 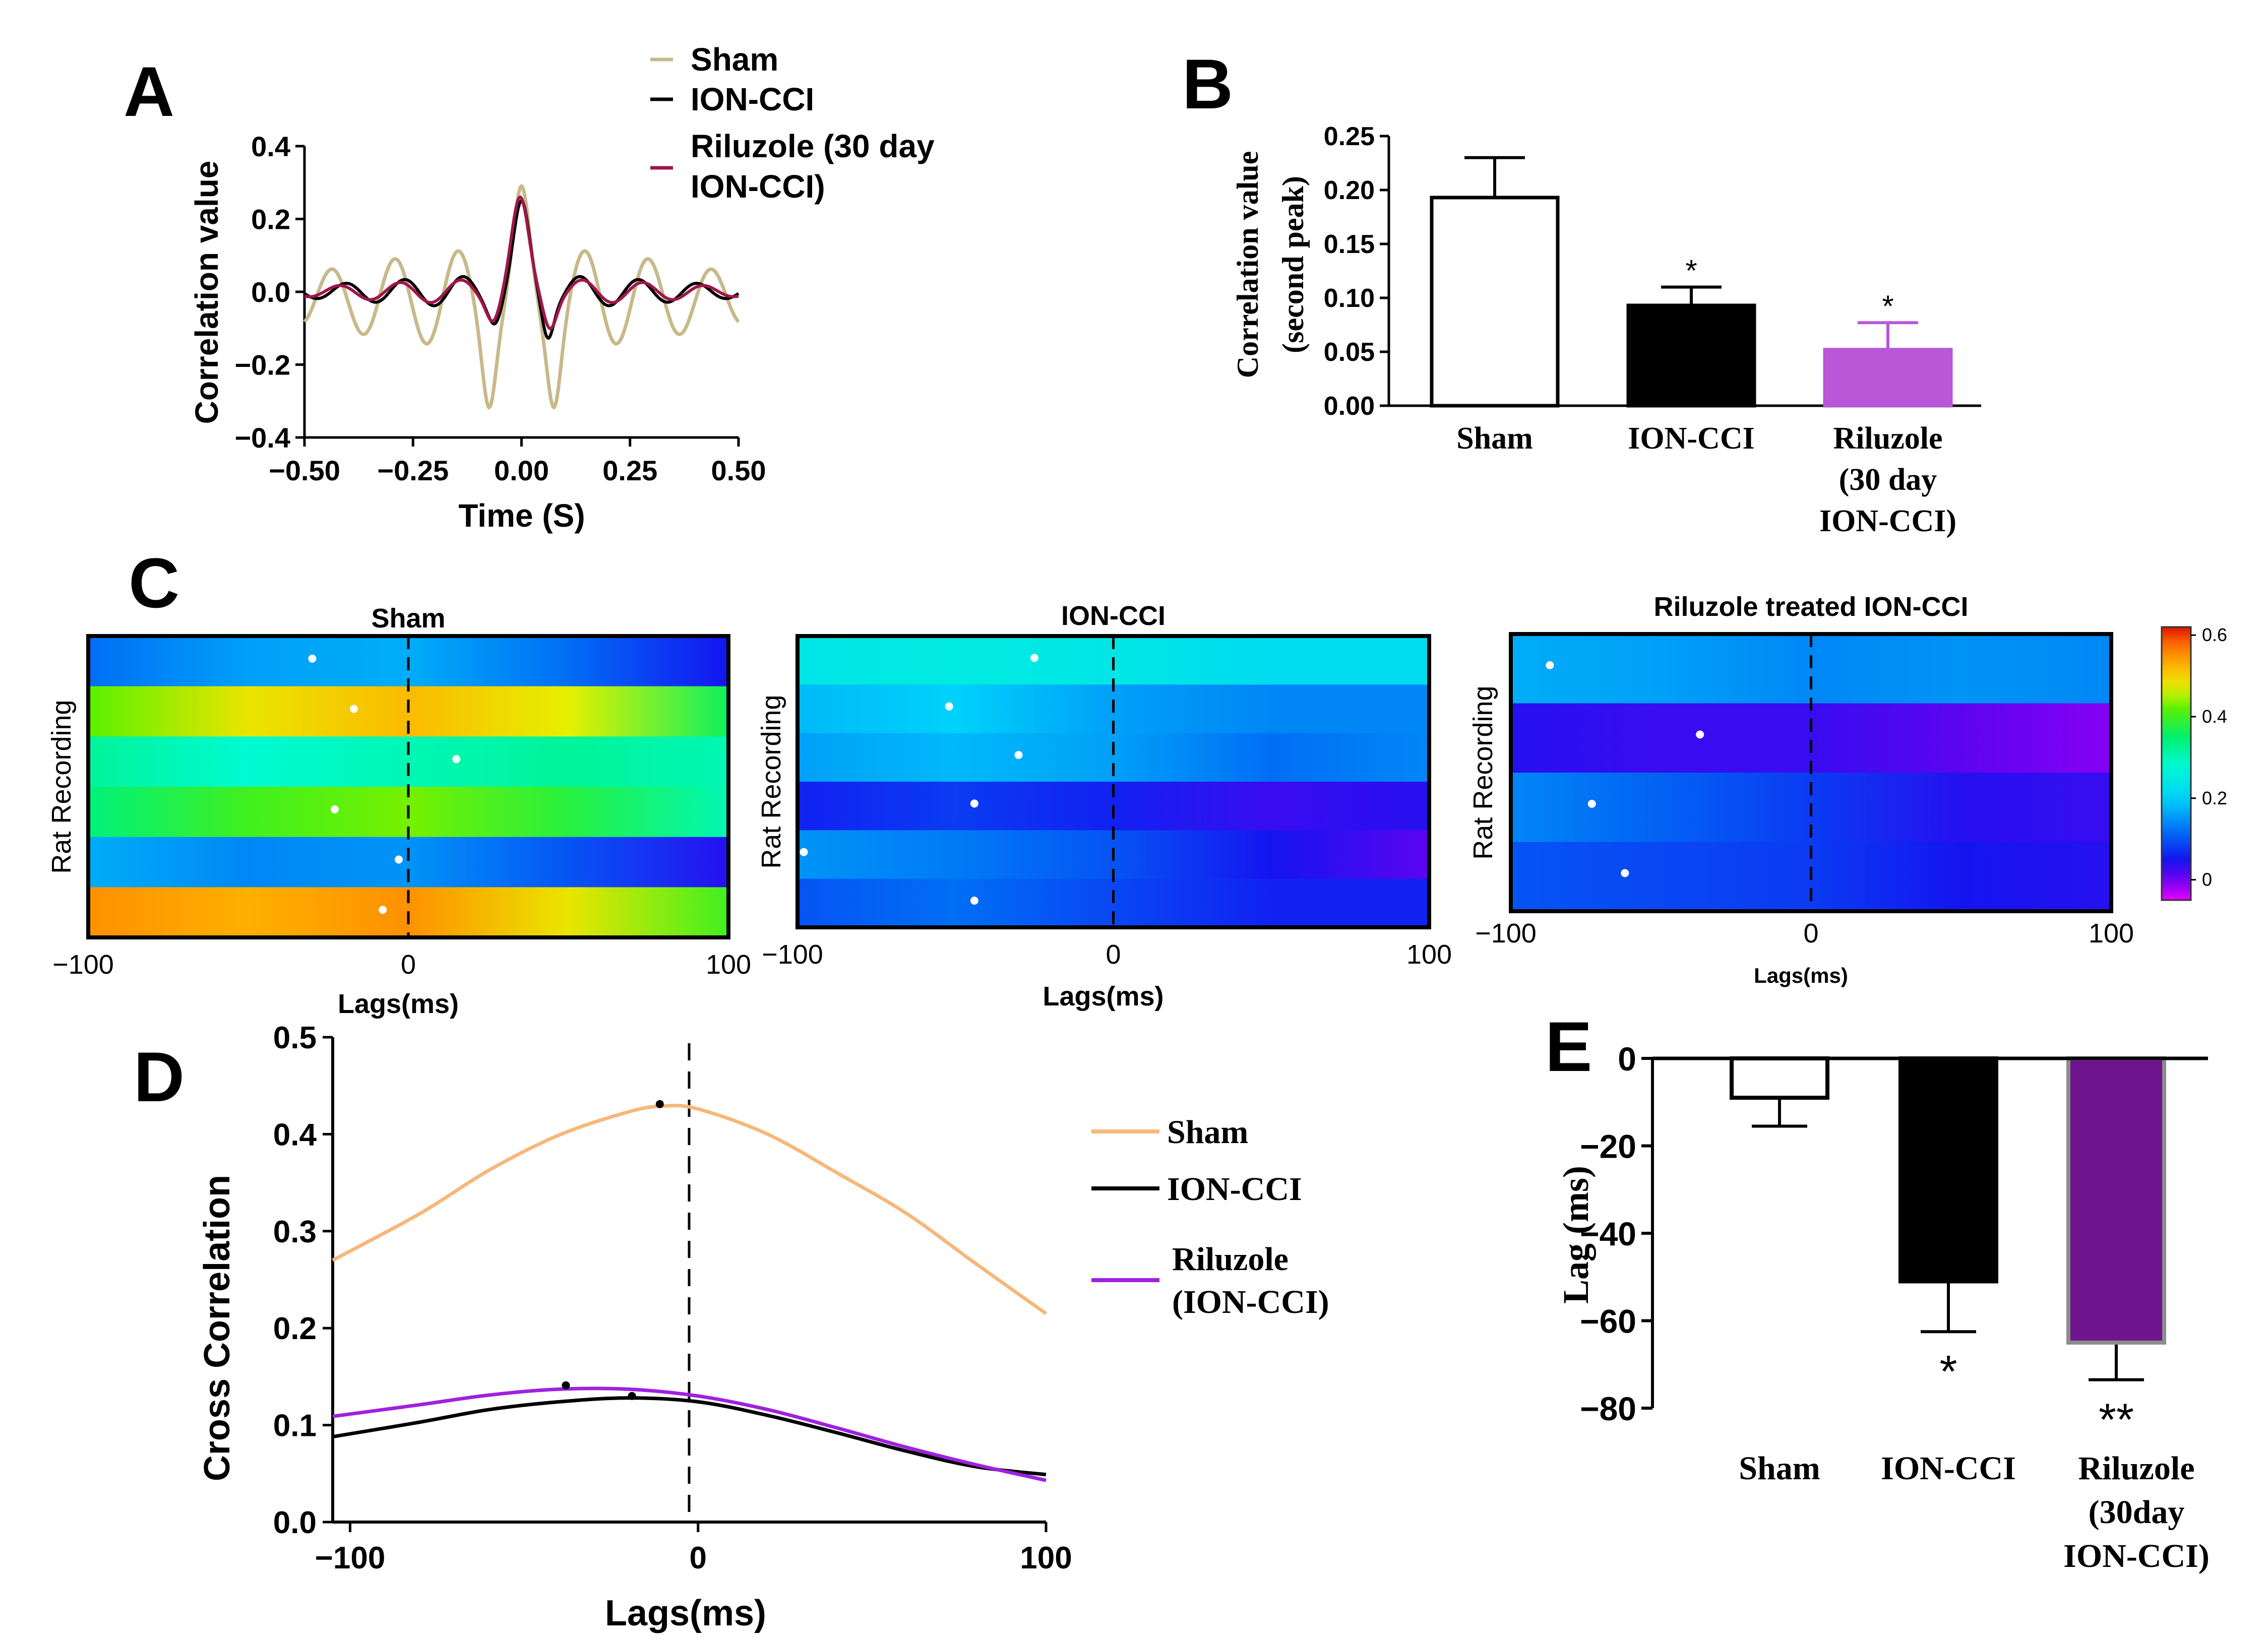 I want to click on panel-b-category-label: Sham, so click(x=1494, y=438).